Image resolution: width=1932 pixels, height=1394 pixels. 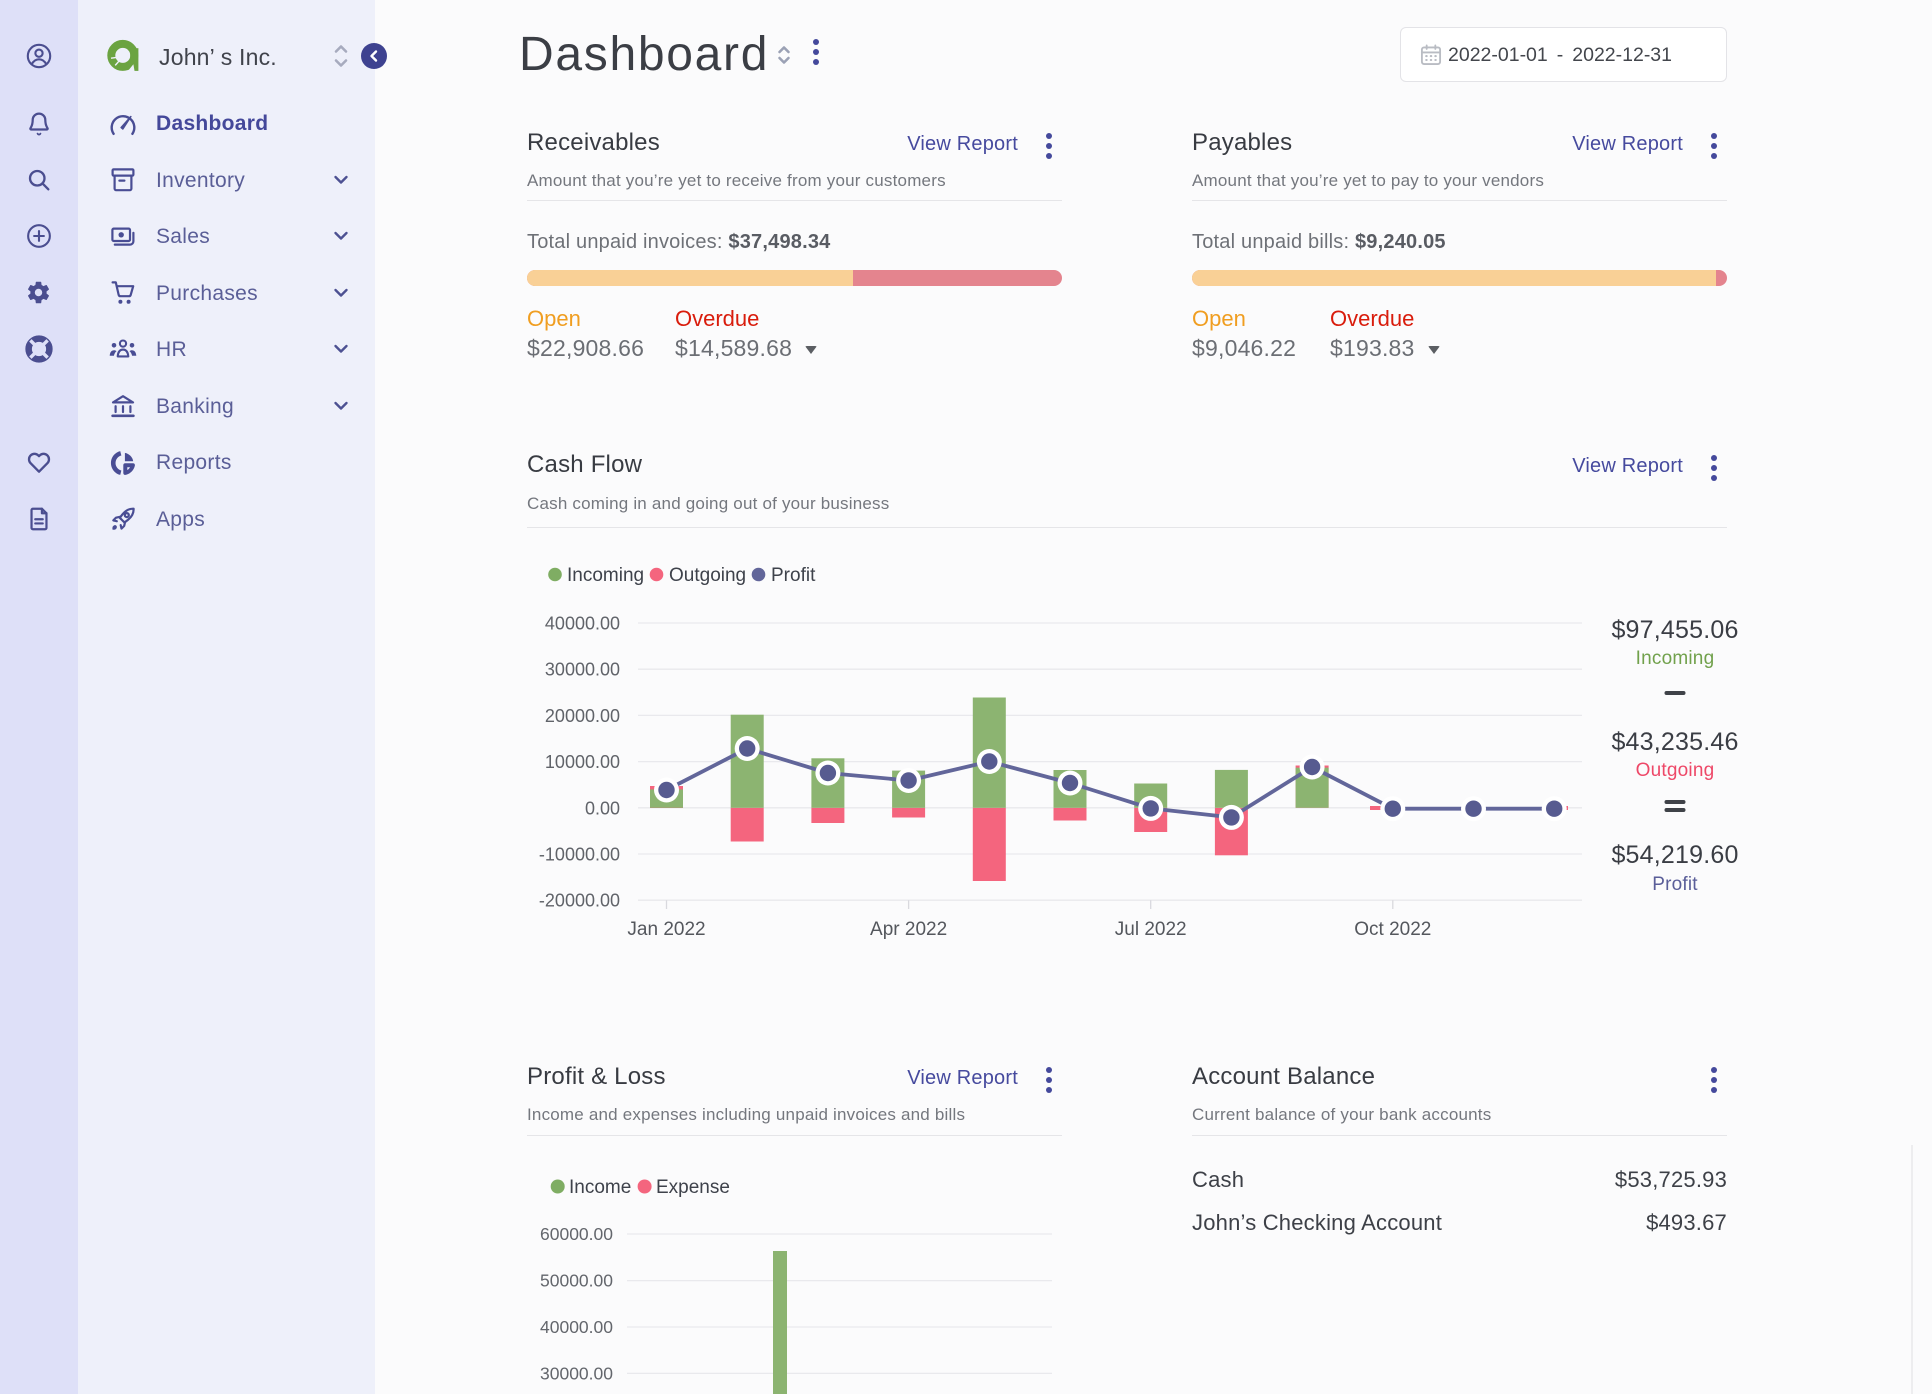 I want to click on svg-text: 50000.00, so click(x=576, y=1281).